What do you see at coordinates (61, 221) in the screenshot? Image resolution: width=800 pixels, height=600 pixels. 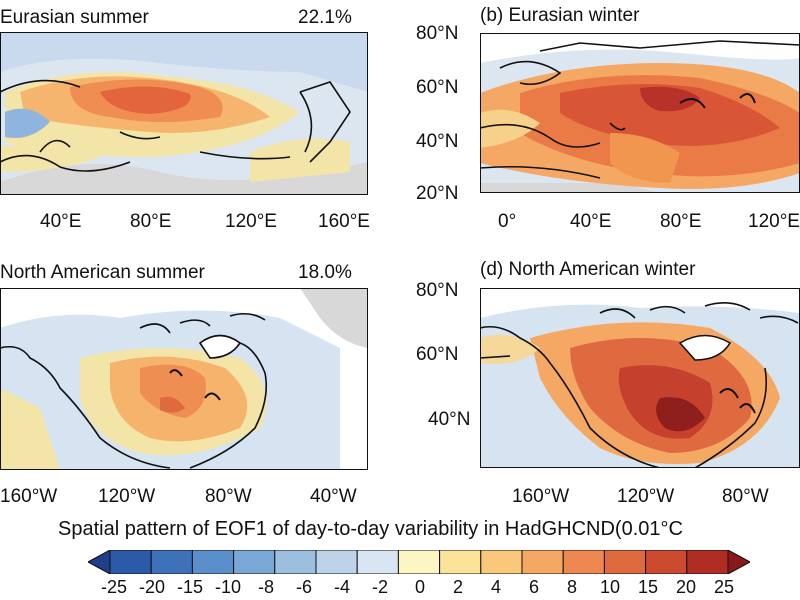 I see `panel-a-xtick: 40°E` at bounding box center [61, 221].